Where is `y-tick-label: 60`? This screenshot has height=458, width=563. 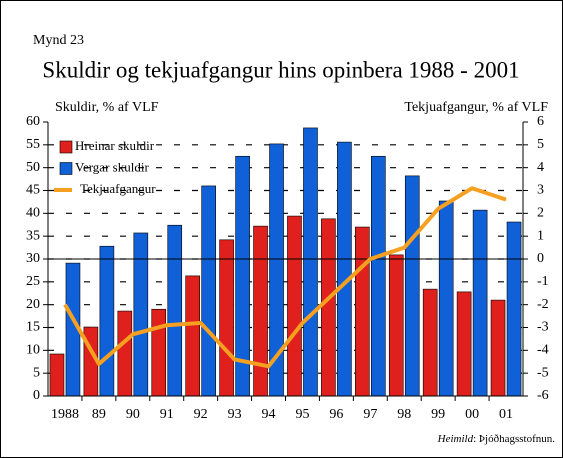
y-tick-label: 60 is located at coordinates (33, 121).